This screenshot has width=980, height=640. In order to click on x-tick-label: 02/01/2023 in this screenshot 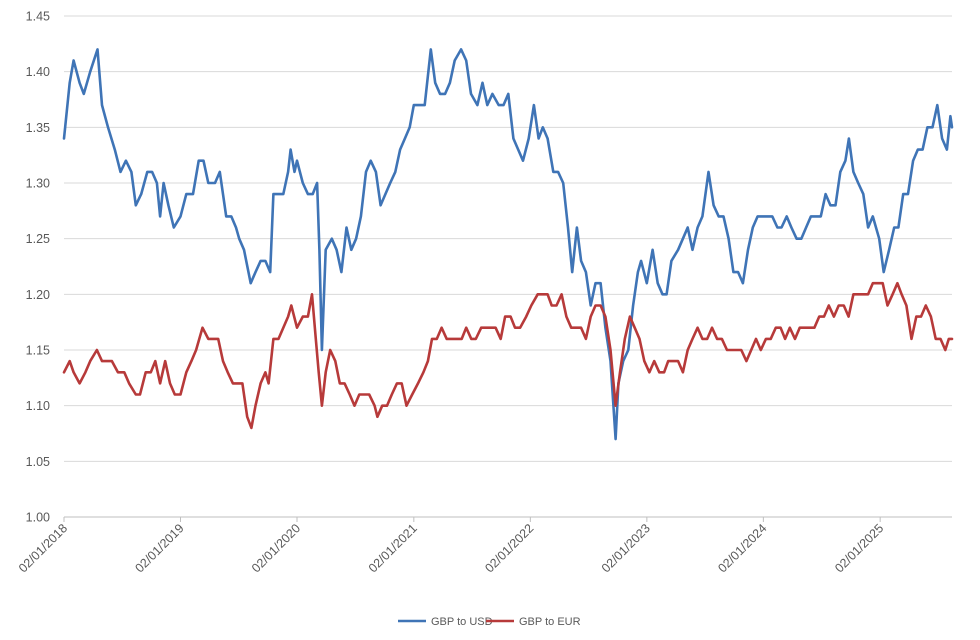, I will do `click(626, 548)`.